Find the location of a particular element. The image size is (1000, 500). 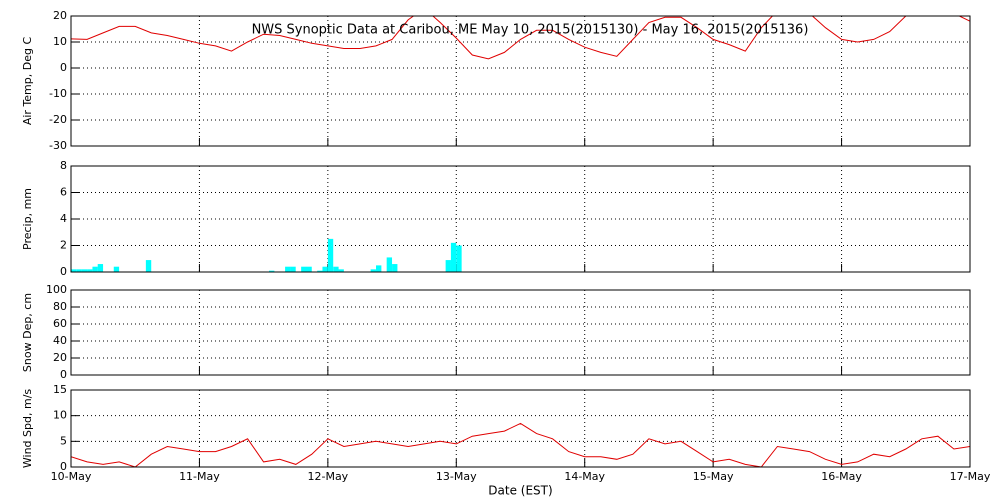

y-tick-label: 2 is located at coordinates (63, 245).